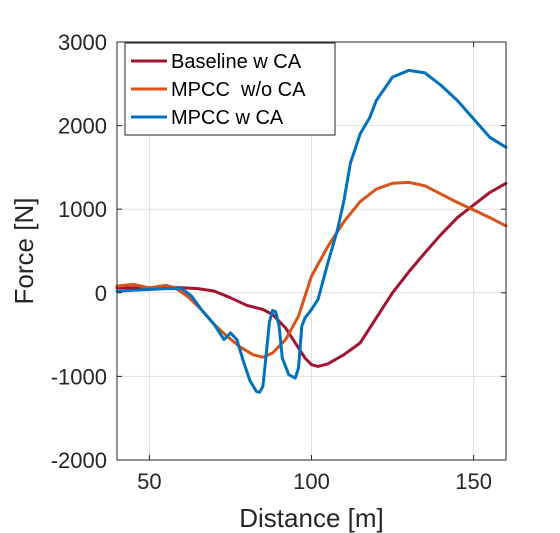  I want to click on y-tick-label: 2000, so click(82, 126).